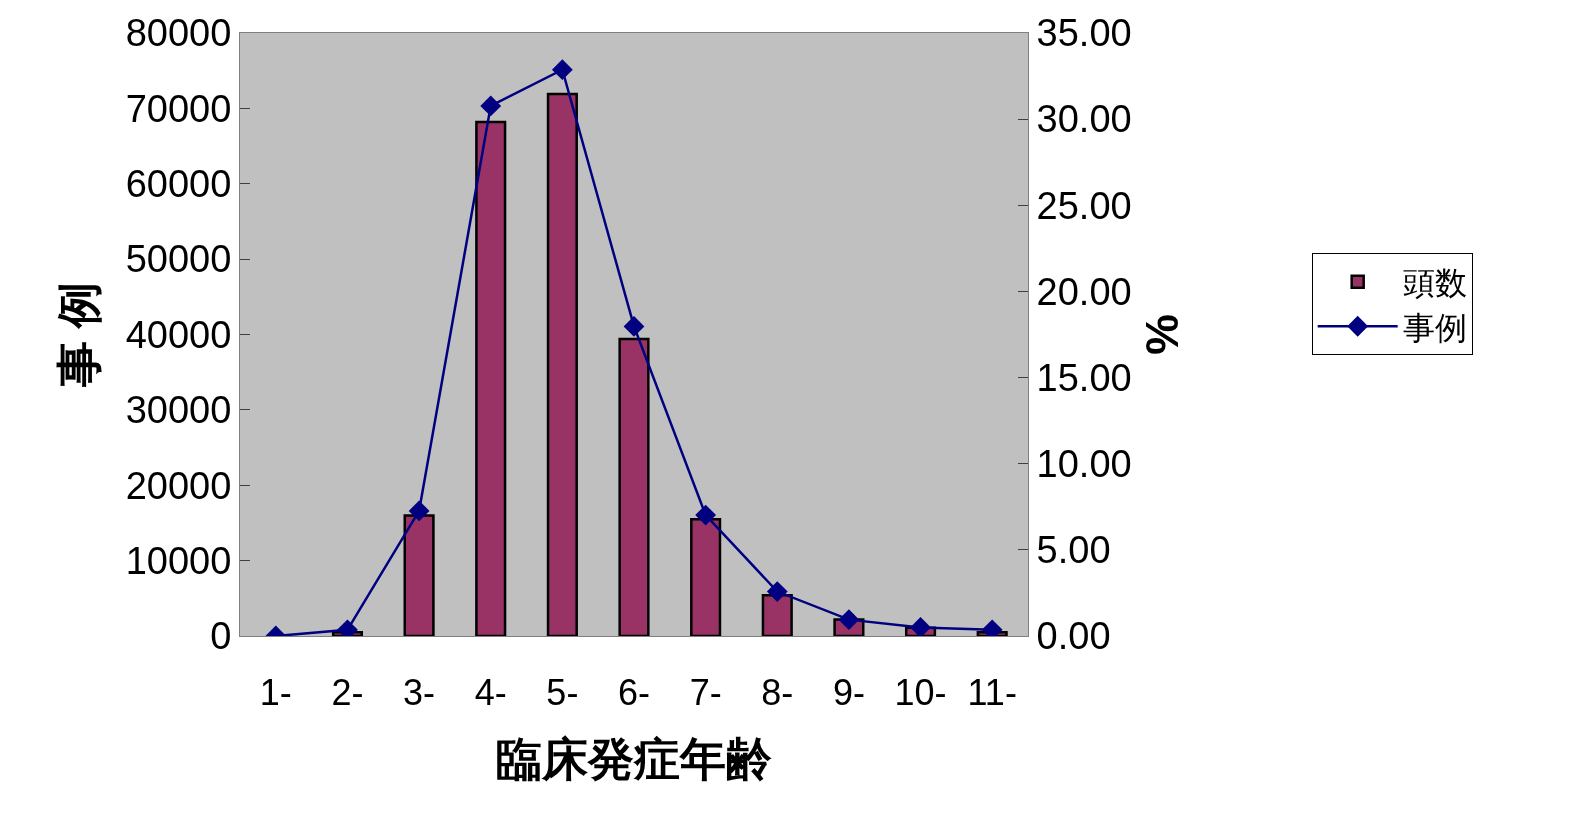 The width and height of the screenshot is (1578, 828). What do you see at coordinates (777, 693) in the screenshot?
I see `x-tick-label: 8-` at bounding box center [777, 693].